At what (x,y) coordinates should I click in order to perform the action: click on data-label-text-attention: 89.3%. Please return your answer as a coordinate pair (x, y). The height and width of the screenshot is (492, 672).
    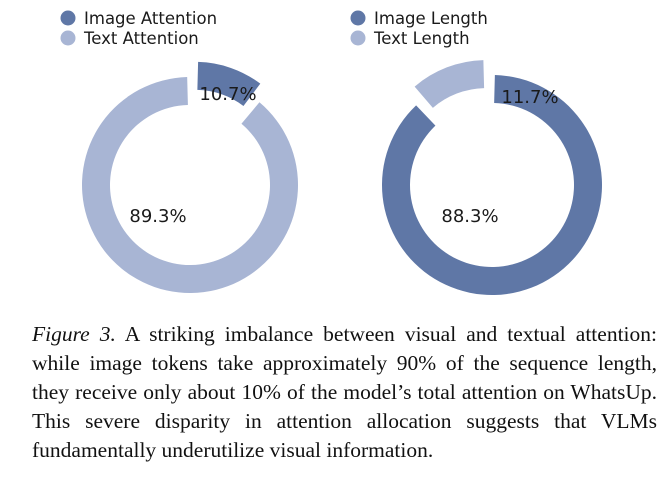
    Looking at the image, I should click on (157, 216).